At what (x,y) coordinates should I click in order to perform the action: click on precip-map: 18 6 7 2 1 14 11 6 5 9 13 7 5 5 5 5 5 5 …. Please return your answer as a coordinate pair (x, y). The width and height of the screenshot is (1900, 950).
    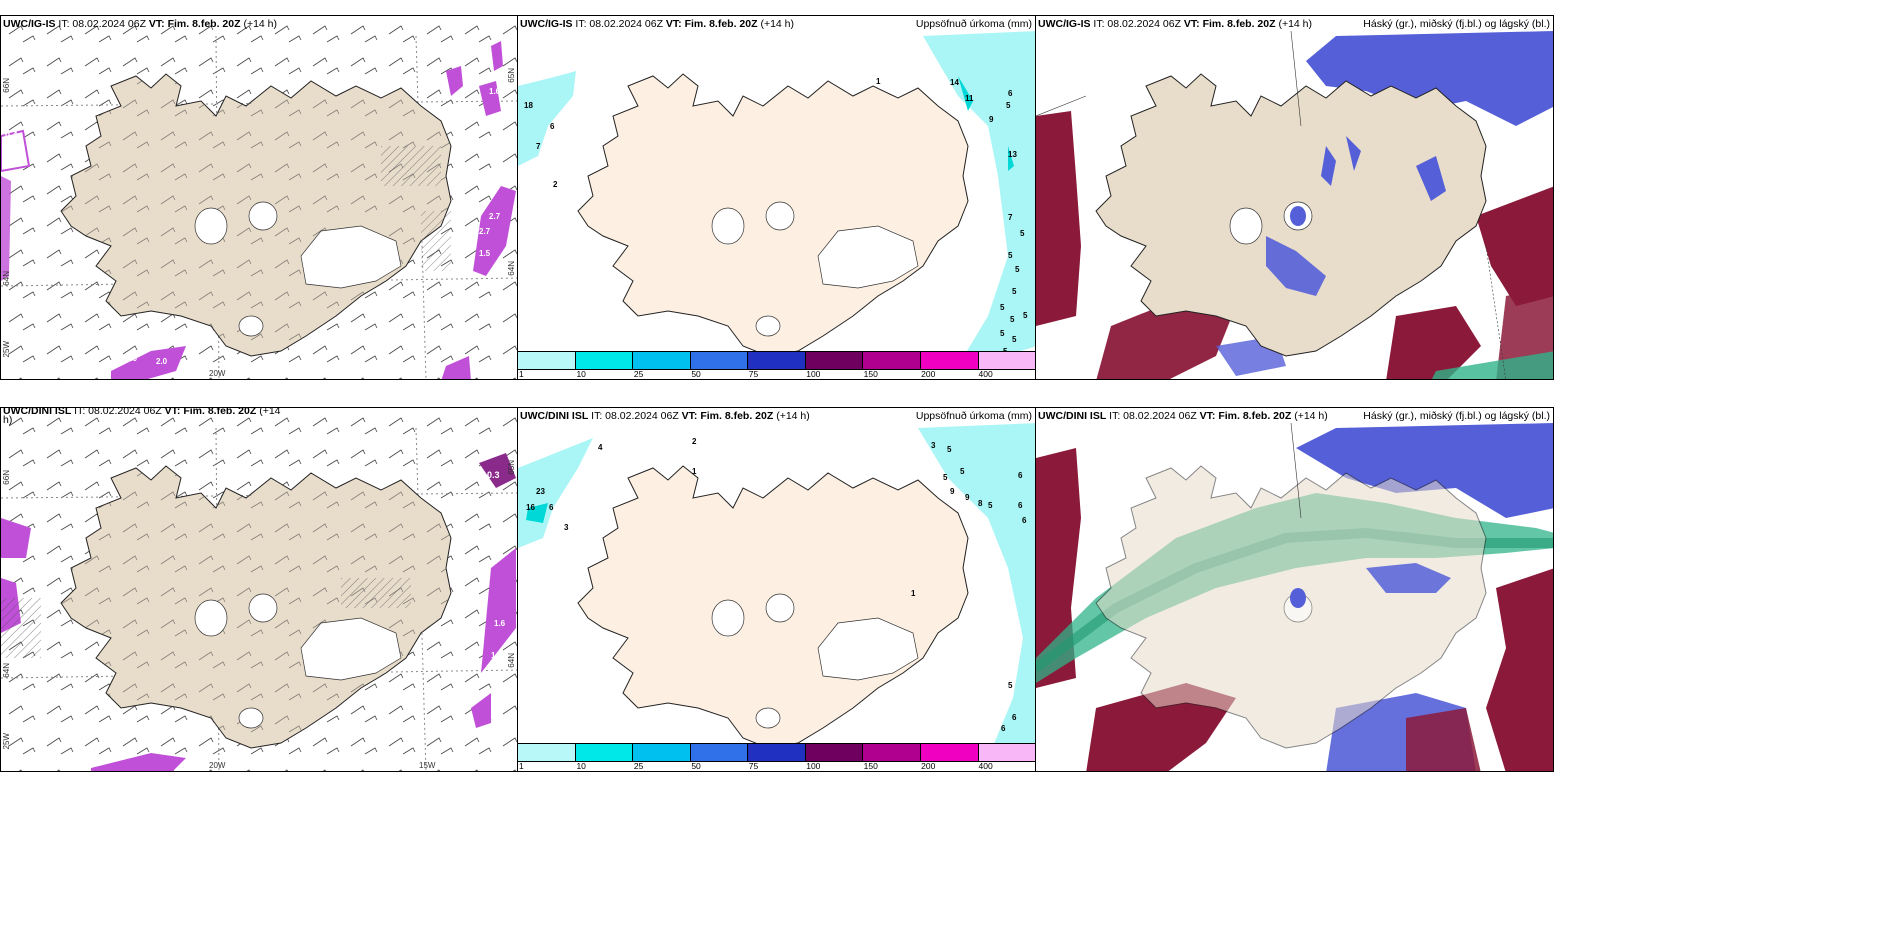
    Looking at the image, I should click on (776, 198).